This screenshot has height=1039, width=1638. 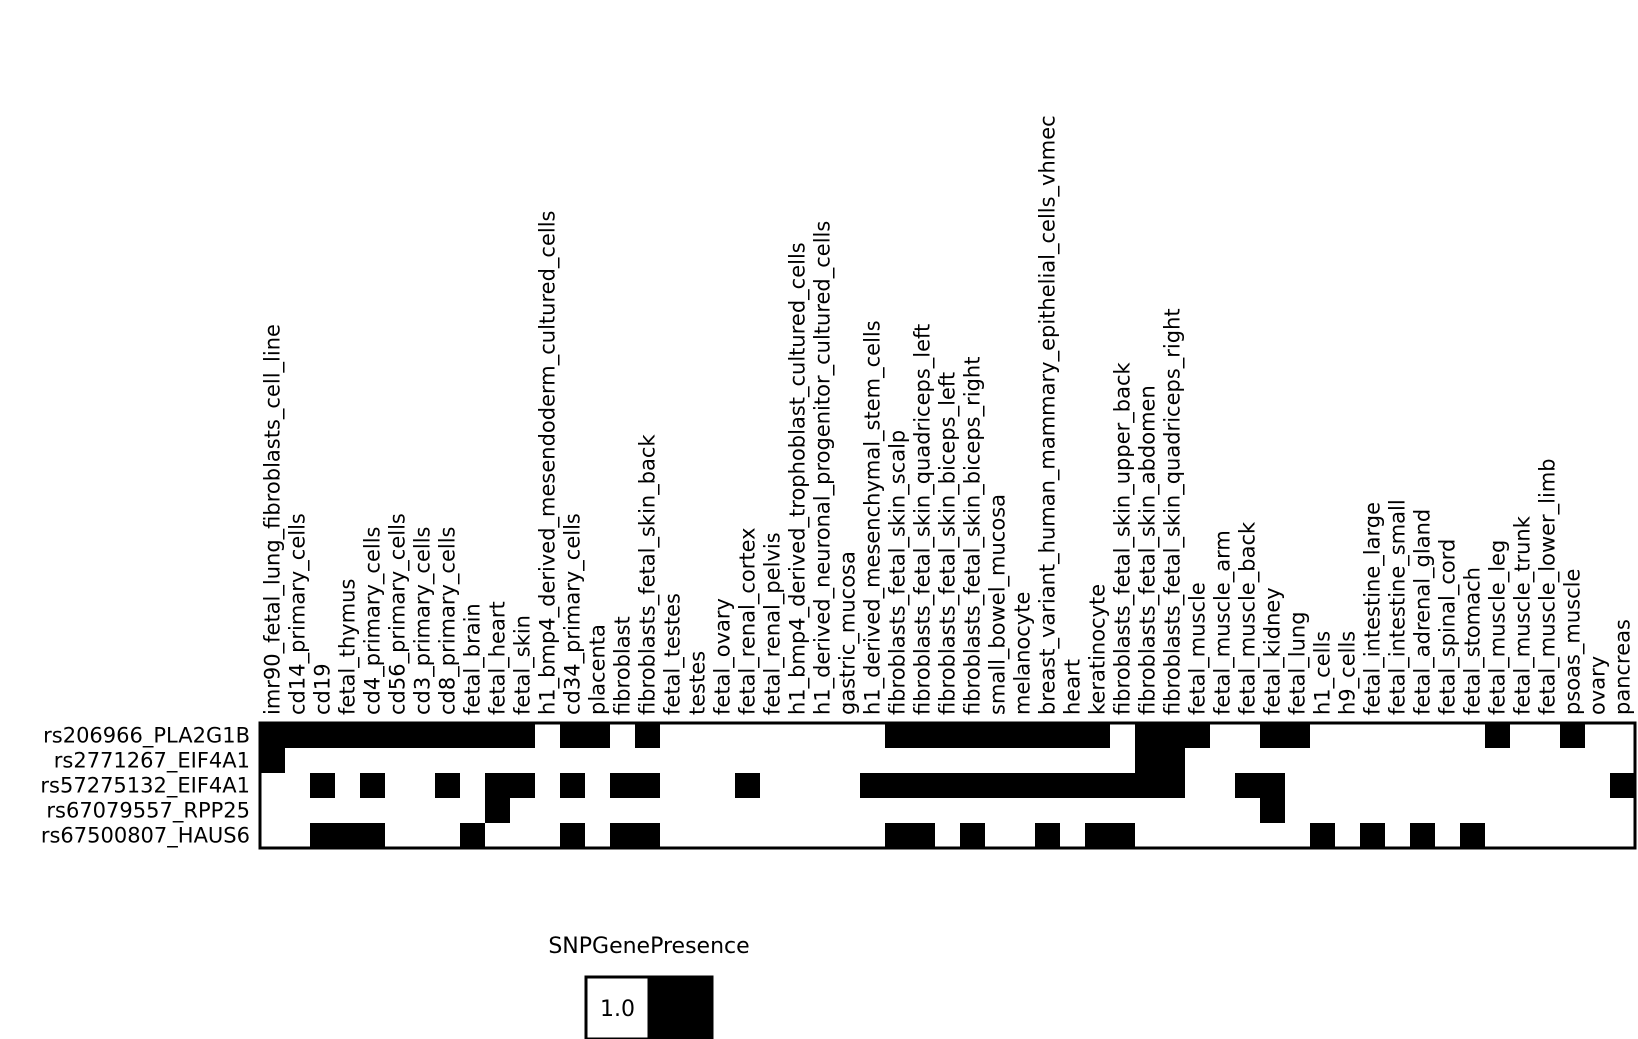 I want to click on column-label: fibroblasts_fetal_skin_biceps_right, so click(x=973, y=536).